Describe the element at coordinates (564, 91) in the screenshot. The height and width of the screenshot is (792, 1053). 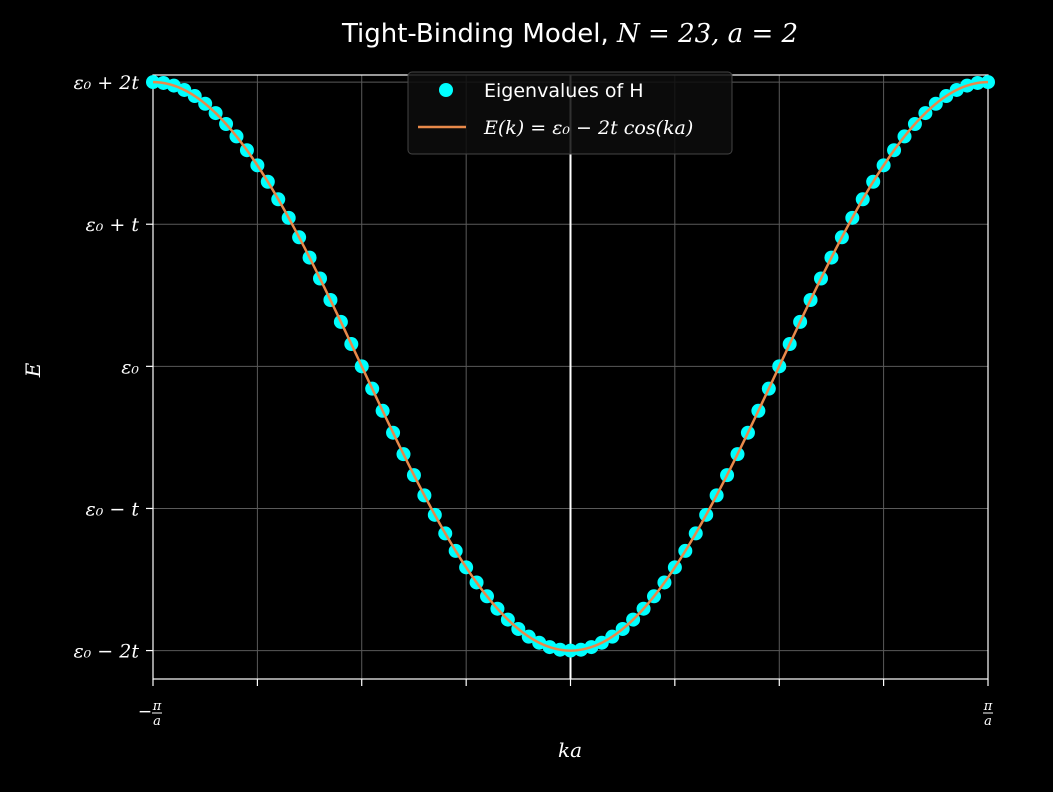
I see `legend-label-eigenvalues: Eigenvalues of H` at that location.